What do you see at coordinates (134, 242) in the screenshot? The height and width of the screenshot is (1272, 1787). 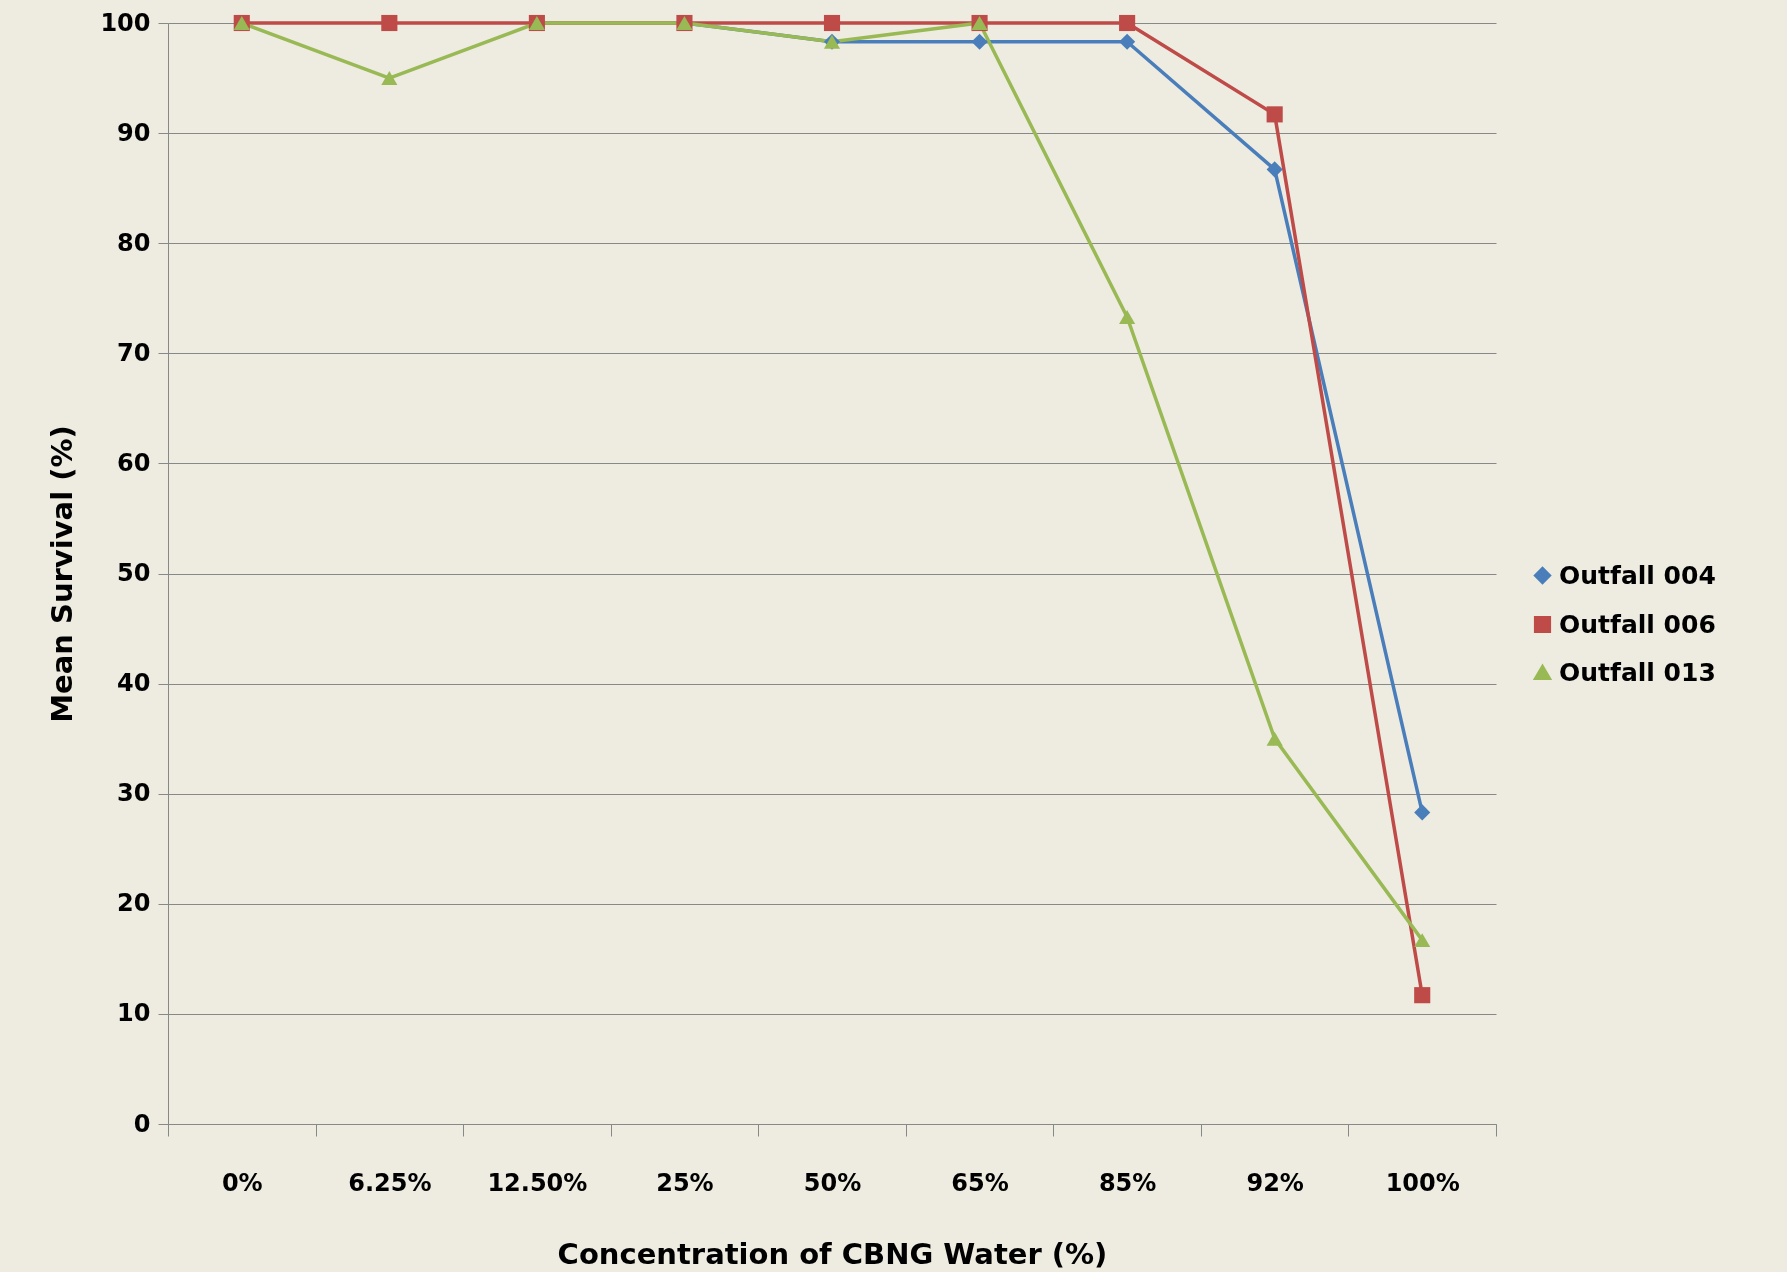 I see `y-tick-label: 80` at bounding box center [134, 242].